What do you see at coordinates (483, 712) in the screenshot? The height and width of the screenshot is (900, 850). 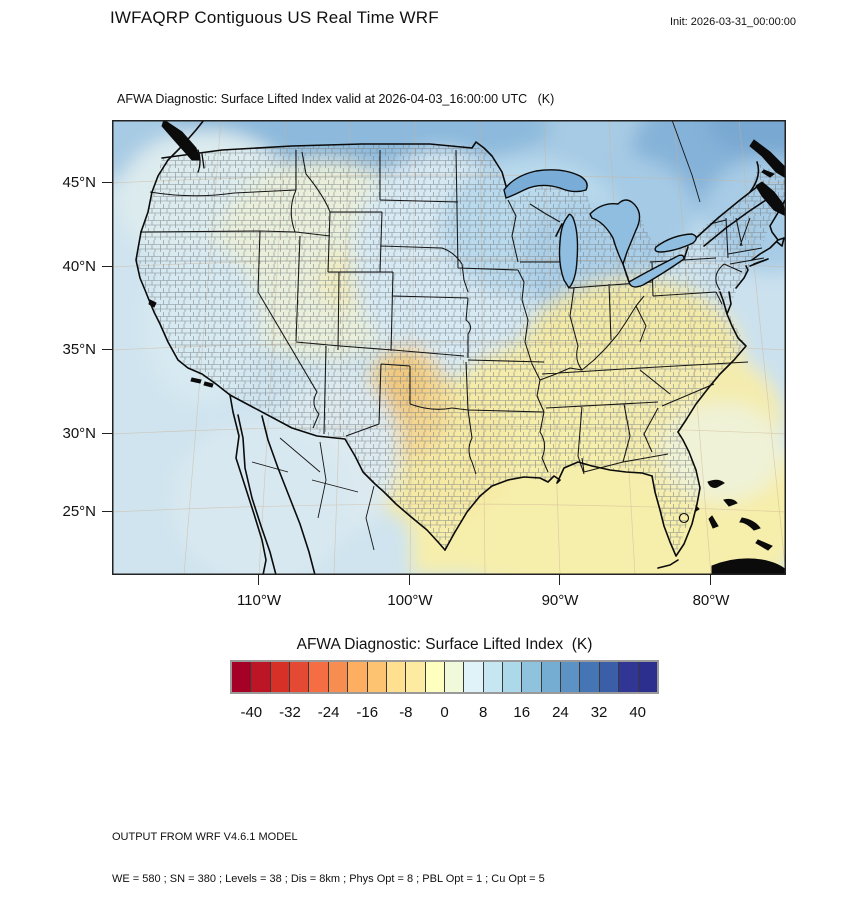 I see `colorbar-tick-label: 8` at bounding box center [483, 712].